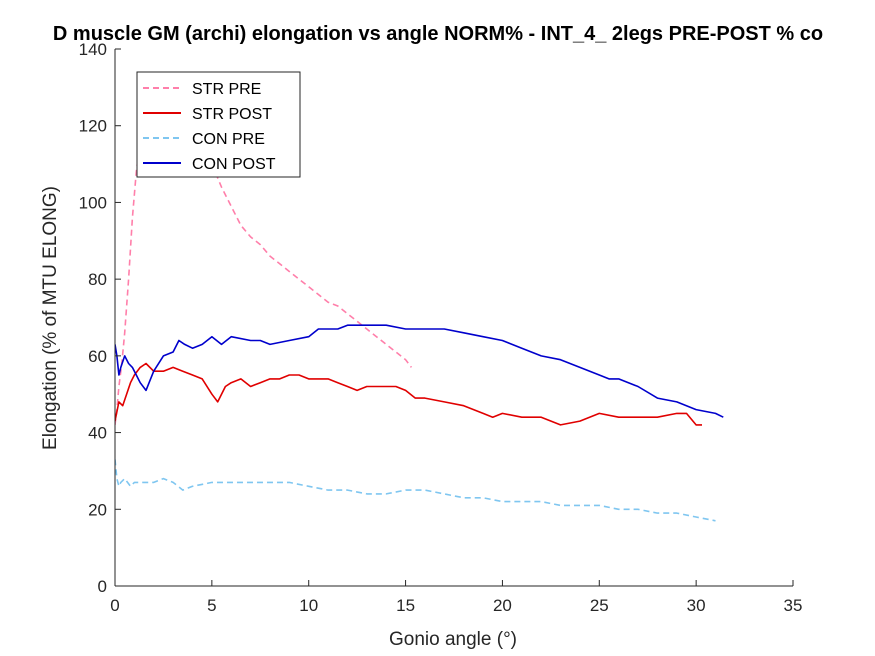 The height and width of the screenshot is (656, 875). Describe the element at coordinates (308, 605) in the screenshot. I see `x-tick-label: 10` at that location.